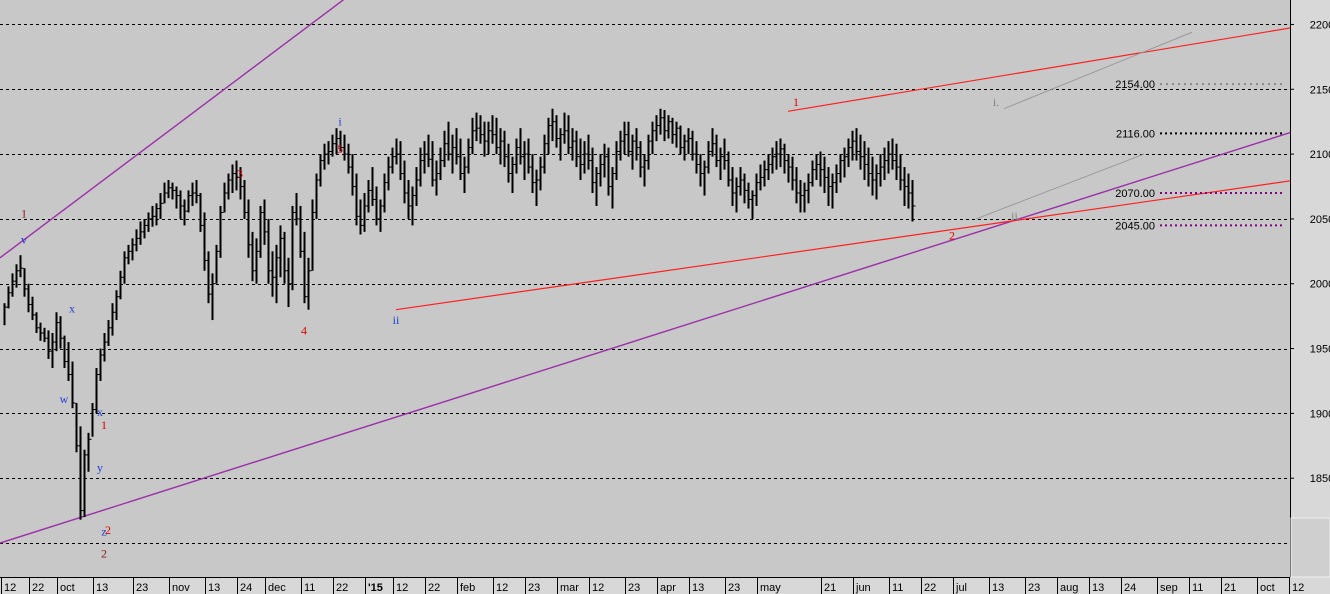  What do you see at coordinates (1199, 85) in the screenshot?
I see `price-level-2154.00: 2154.00` at bounding box center [1199, 85].